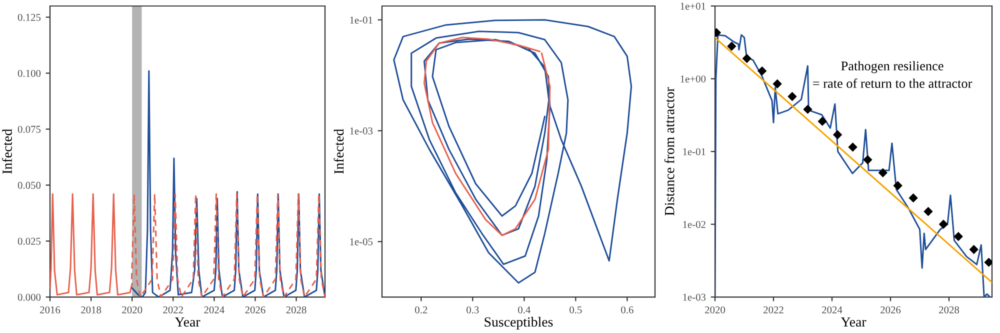 The height and width of the screenshot is (333, 1000). What do you see at coordinates (29, 129) in the screenshot?
I see `y-tick-label: 0.075` at bounding box center [29, 129].